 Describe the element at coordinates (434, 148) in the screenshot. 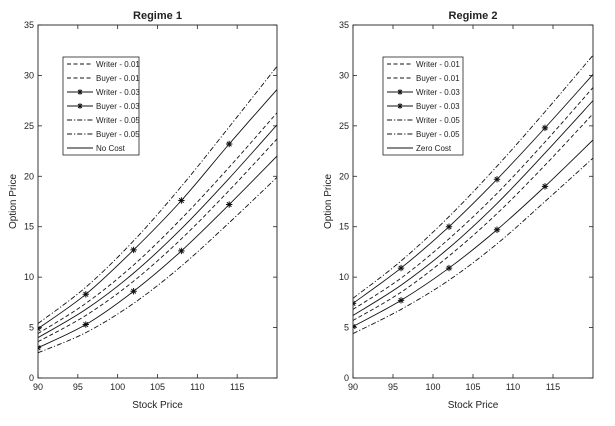

I see `legend-label: Zero Cost` at that location.